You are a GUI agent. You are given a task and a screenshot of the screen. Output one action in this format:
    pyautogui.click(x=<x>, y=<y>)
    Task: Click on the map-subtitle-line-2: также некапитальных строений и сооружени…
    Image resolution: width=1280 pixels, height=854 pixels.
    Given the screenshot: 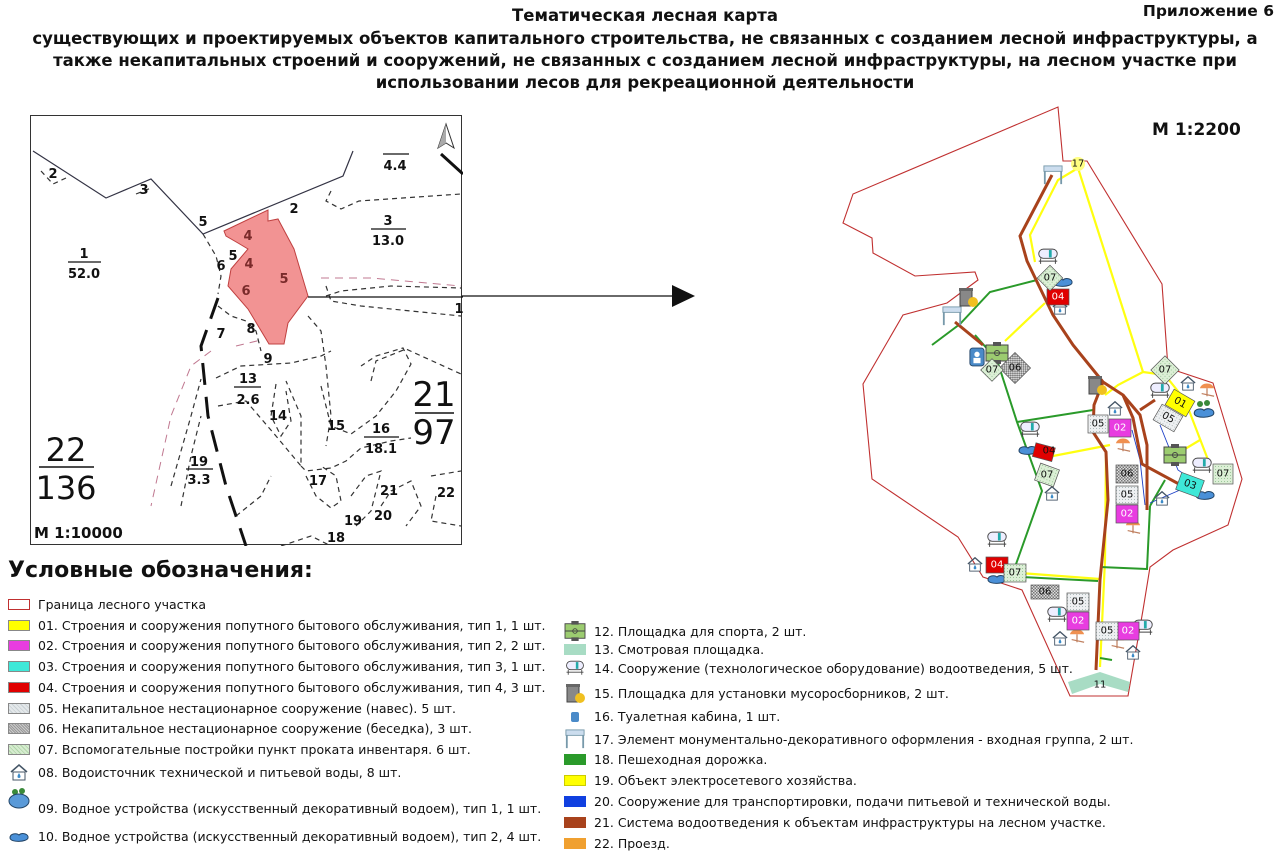 What is the action you would take?
    pyautogui.click(x=645, y=60)
    